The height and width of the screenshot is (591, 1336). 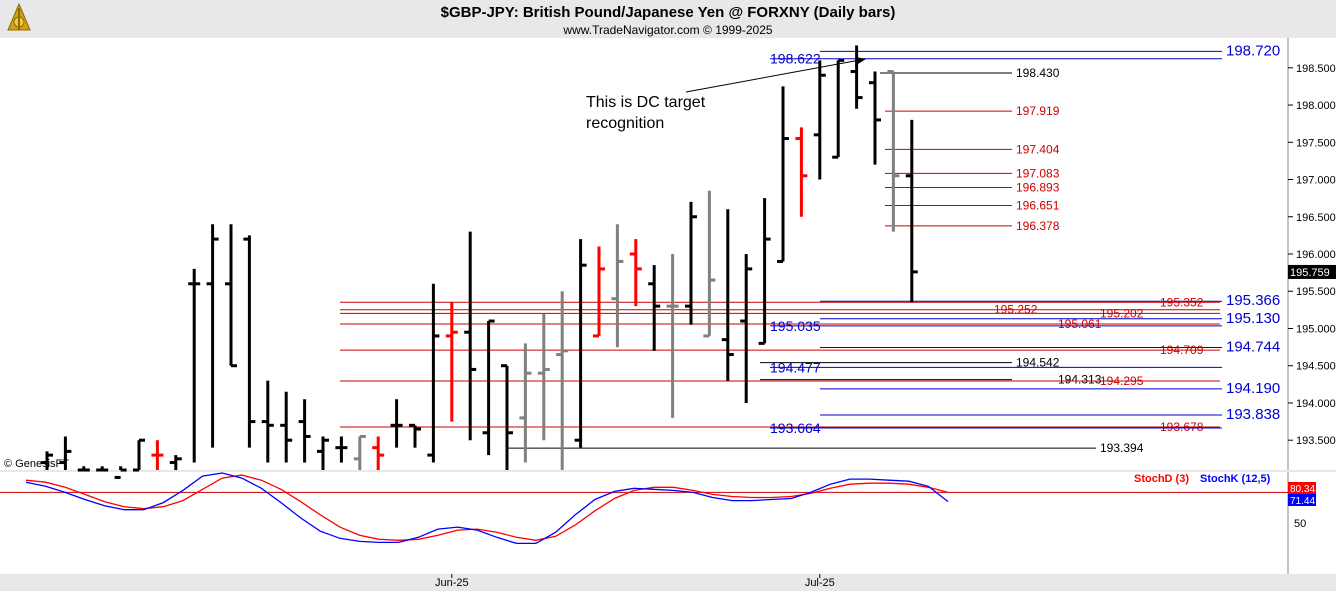 What do you see at coordinates (1316, 69) in the screenshot?
I see `y-tick-label: 198.500` at bounding box center [1316, 69].